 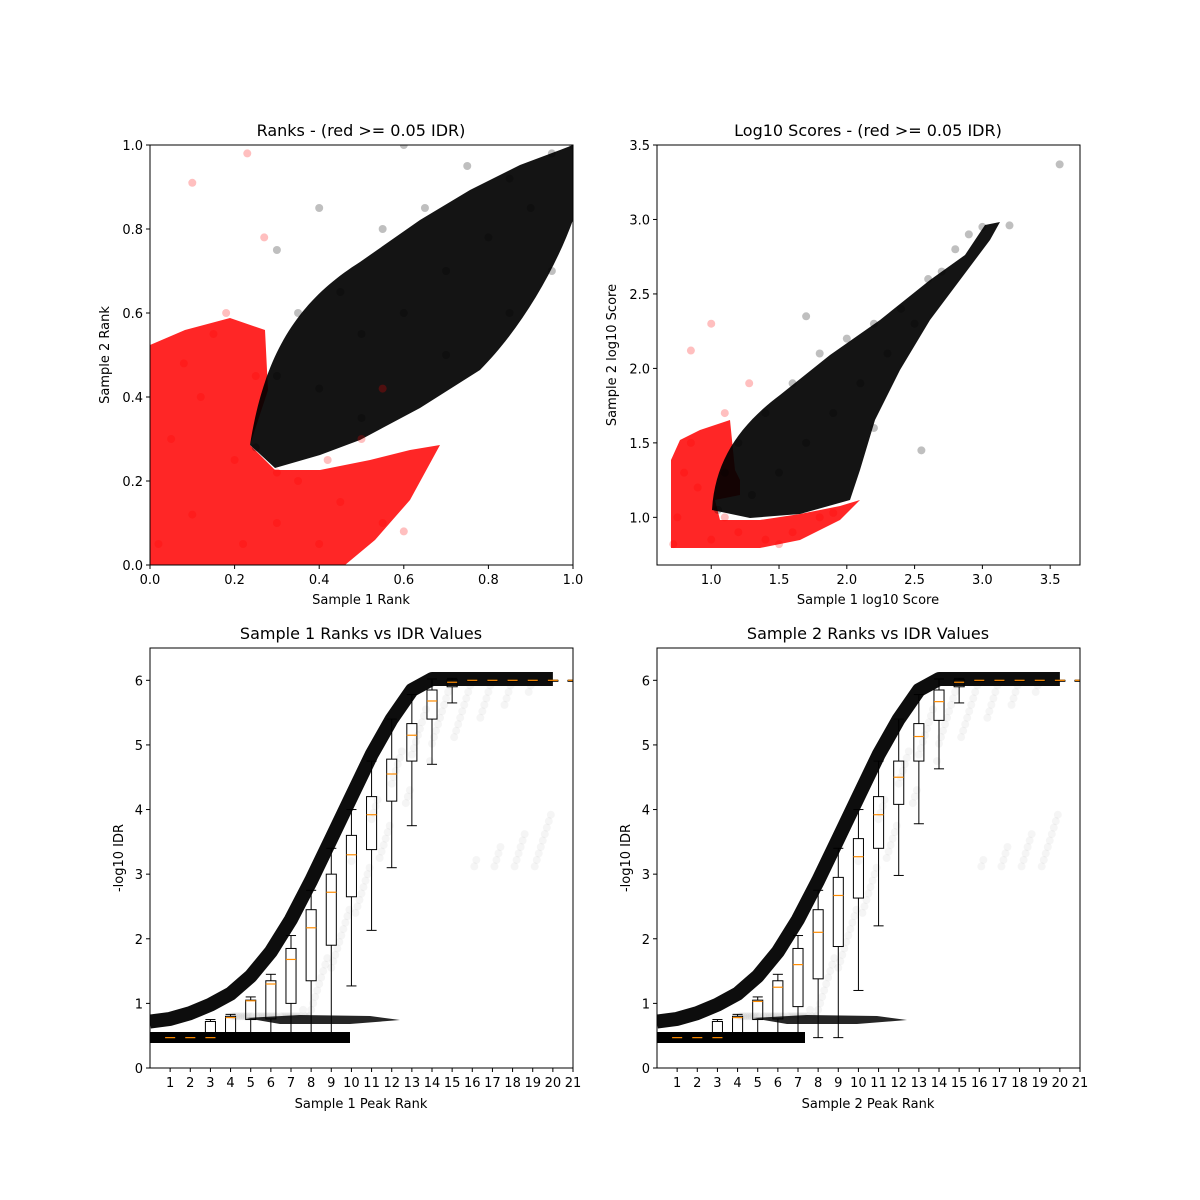 I want to click on idr2-x-tick-label: 14, so click(x=939, y=1083).